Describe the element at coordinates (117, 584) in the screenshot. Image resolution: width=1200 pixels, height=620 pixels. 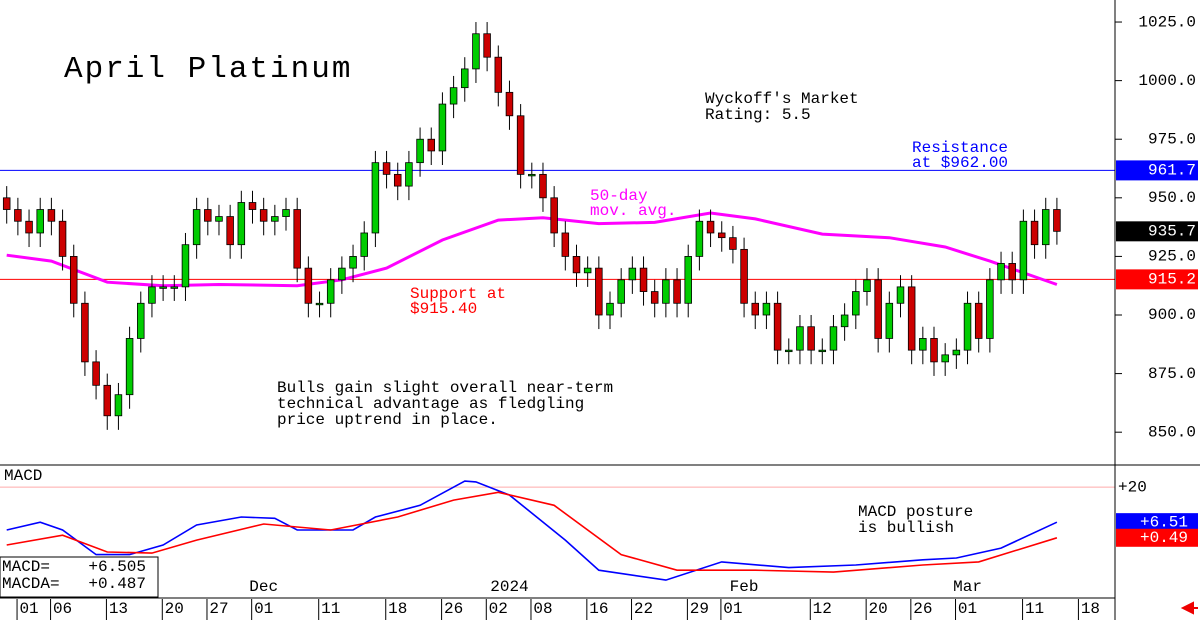
I see `readout-value: +0.487` at that location.